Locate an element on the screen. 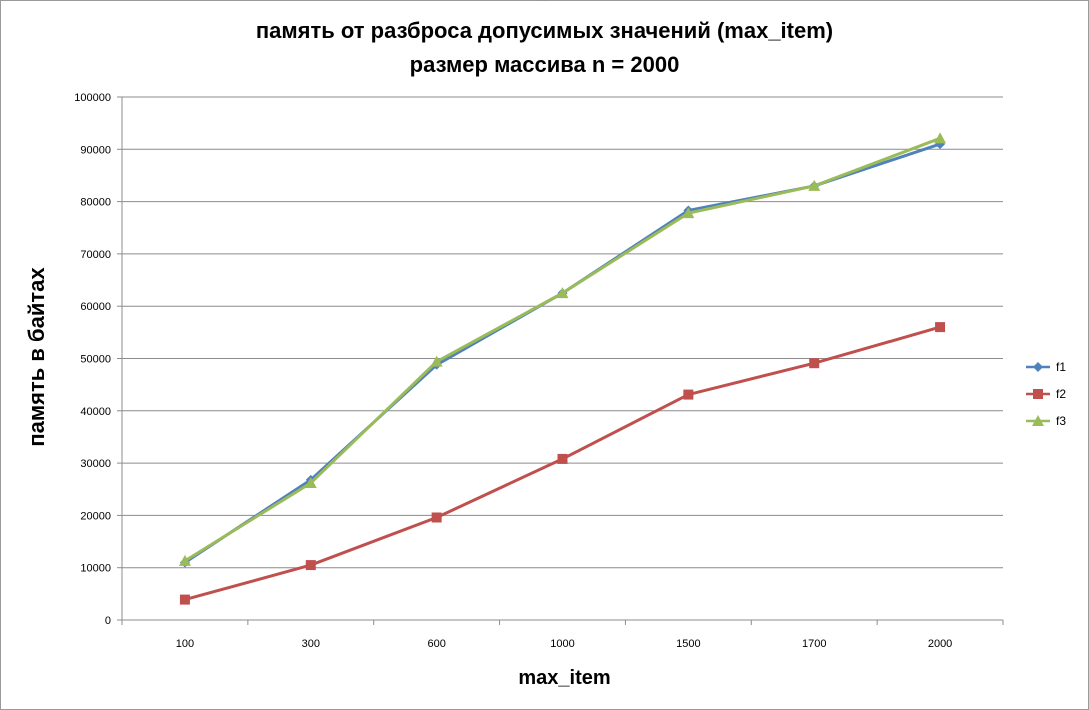  chart-subtitle: размер массива n = 2000 is located at coordinates (544, 64).